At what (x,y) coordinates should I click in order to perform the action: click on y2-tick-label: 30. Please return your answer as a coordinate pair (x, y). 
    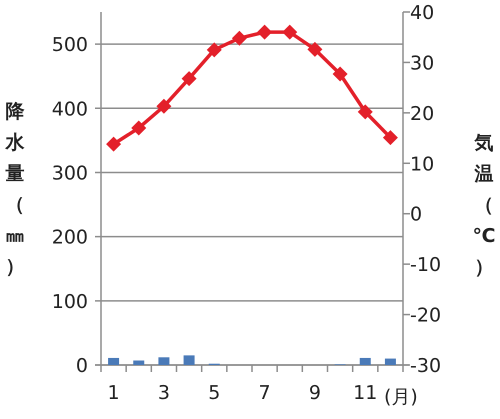
    Looking at the image, I should click on (422, 63).